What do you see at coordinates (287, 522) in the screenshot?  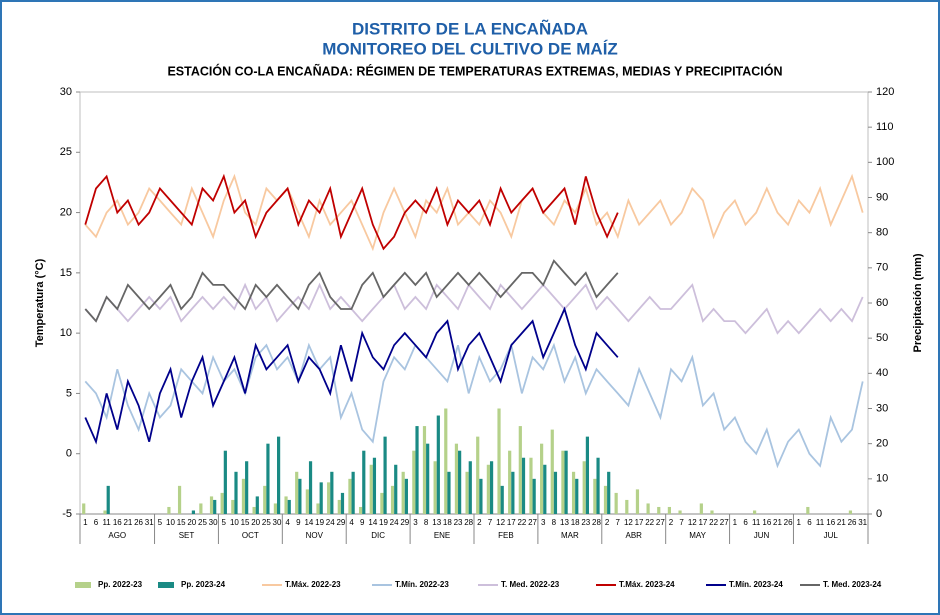 I see `x-tick-label: 4` at bounding box center [287, 522].